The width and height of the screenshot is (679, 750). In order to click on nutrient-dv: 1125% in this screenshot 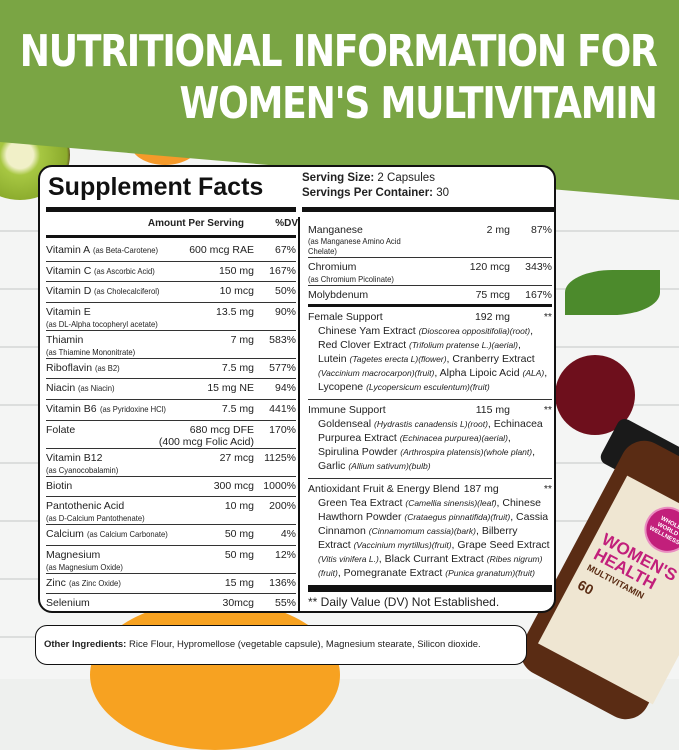, I will do `click(280, 457)`.